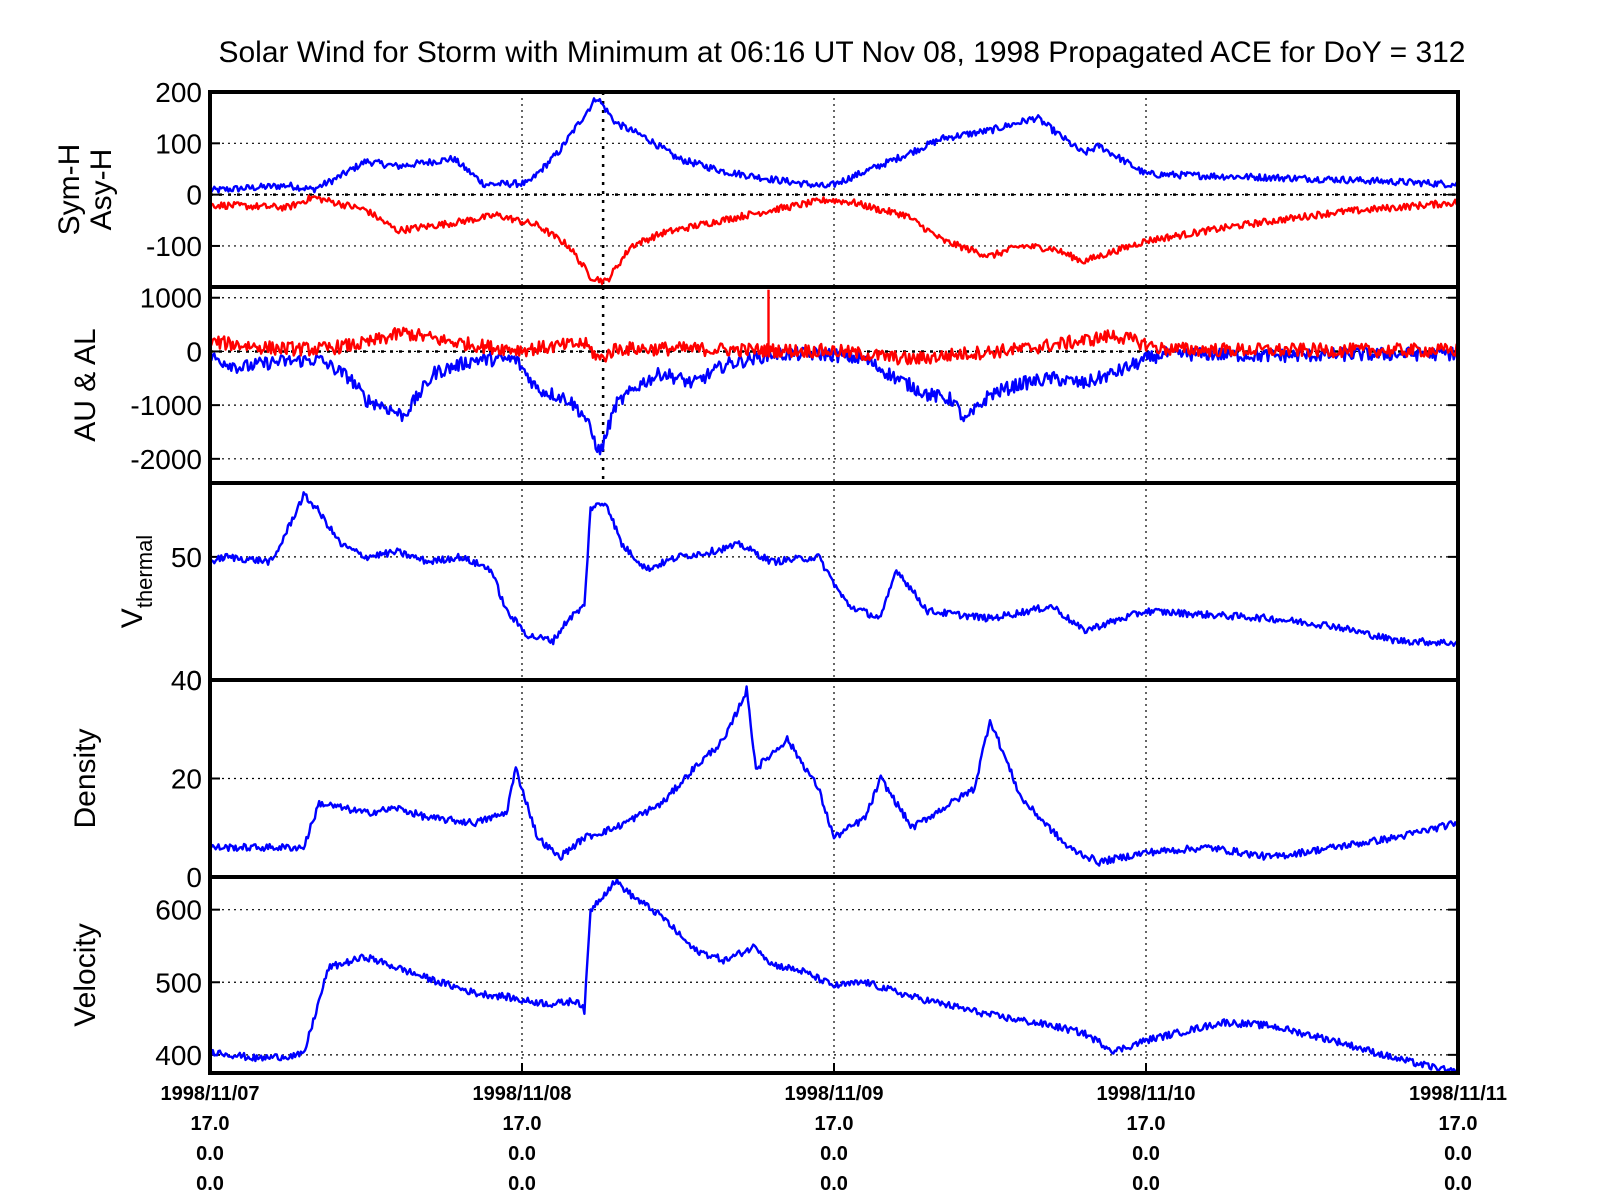 Image resolution: width=1601 pixels, height=1200 pixels. What do you see at coordinates (178, 92) in the screenshot?
I see `y-tick-label: 200` at bounding box center [178, 92].